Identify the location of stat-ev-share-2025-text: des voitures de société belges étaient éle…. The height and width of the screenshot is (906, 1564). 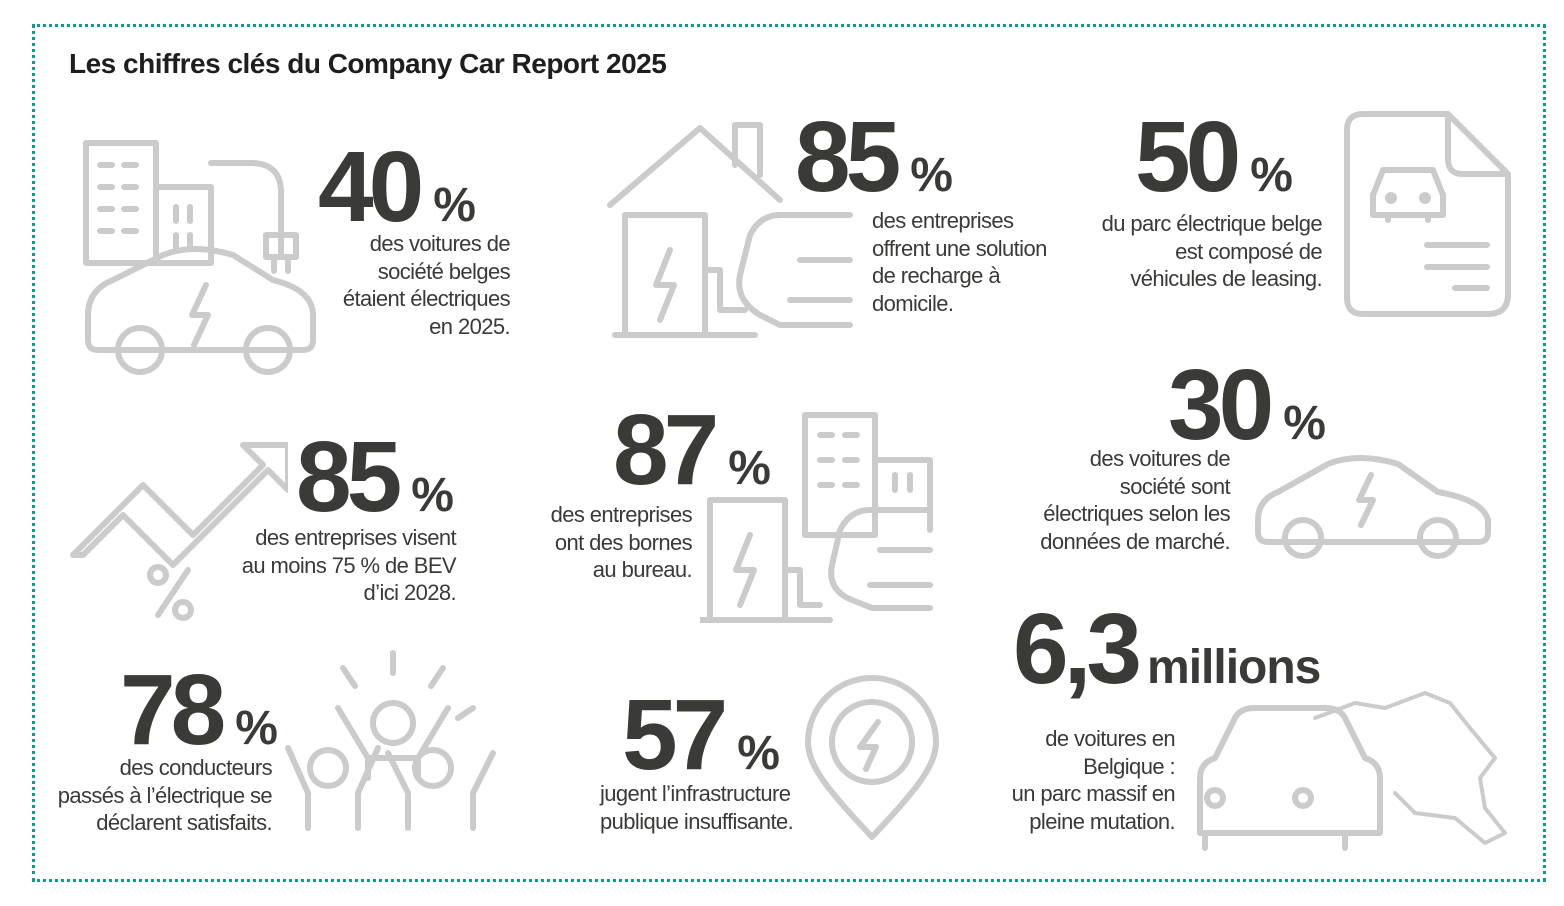
(426, 285).